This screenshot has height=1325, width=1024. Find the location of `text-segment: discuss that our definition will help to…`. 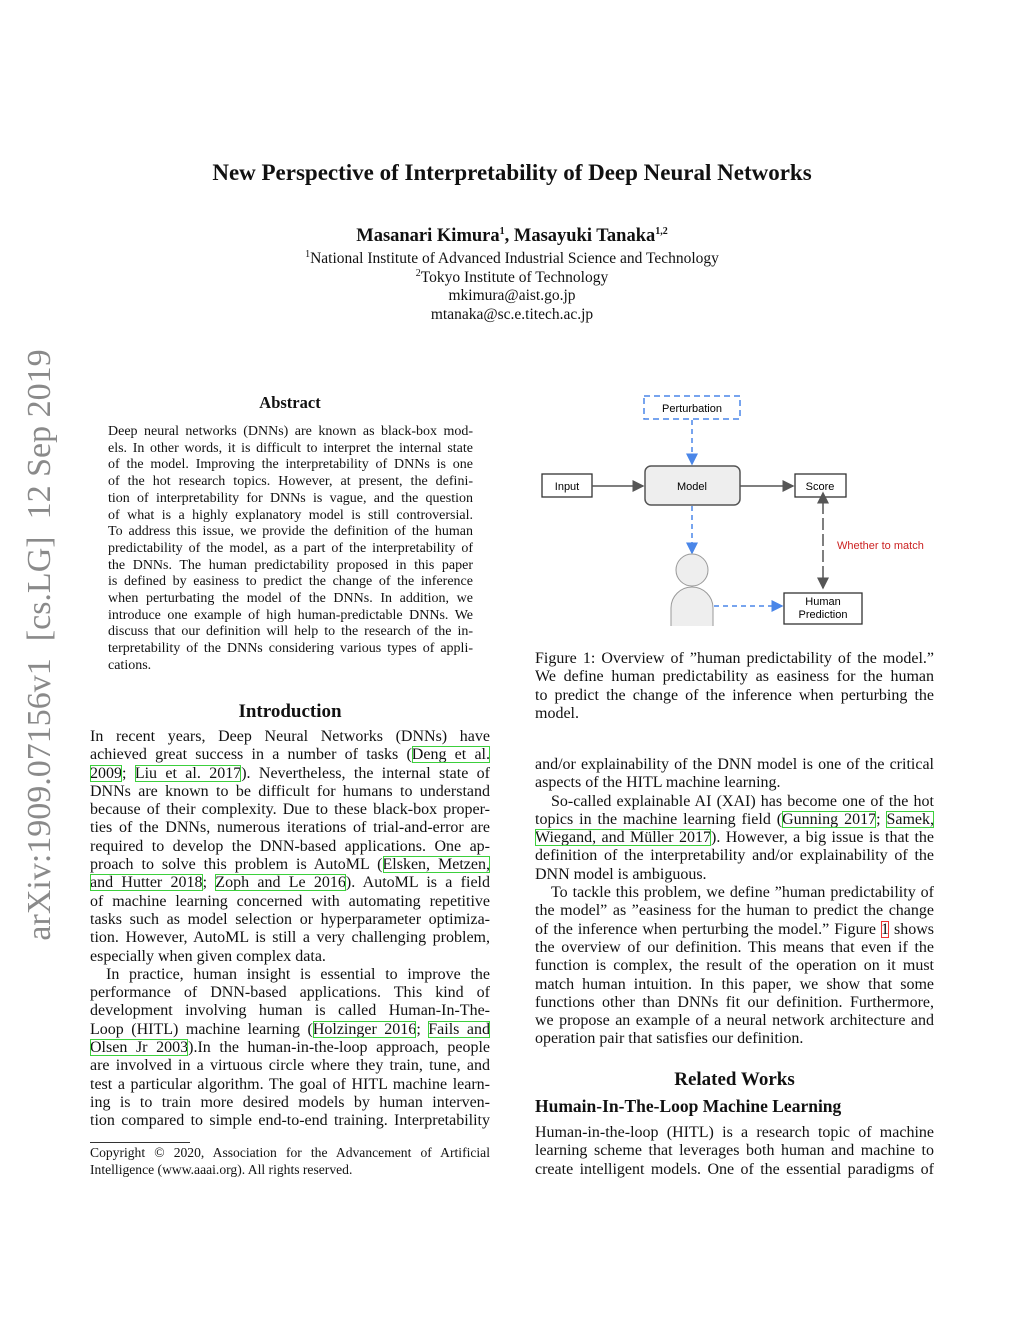

text-segment: discuss that our definition will help to… is located at coordinates (290, 632).